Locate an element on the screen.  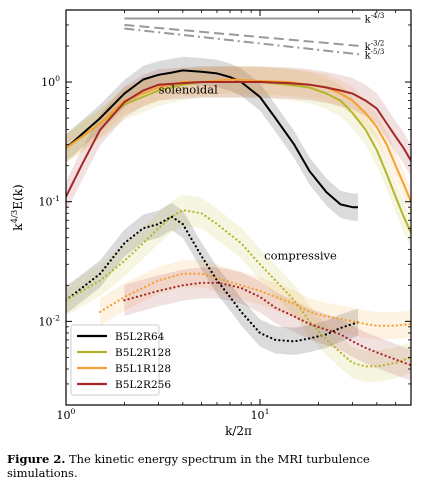
reference-slopes: k-4/3 k-3/2k-5/3 is located at coordinates (254, 37).